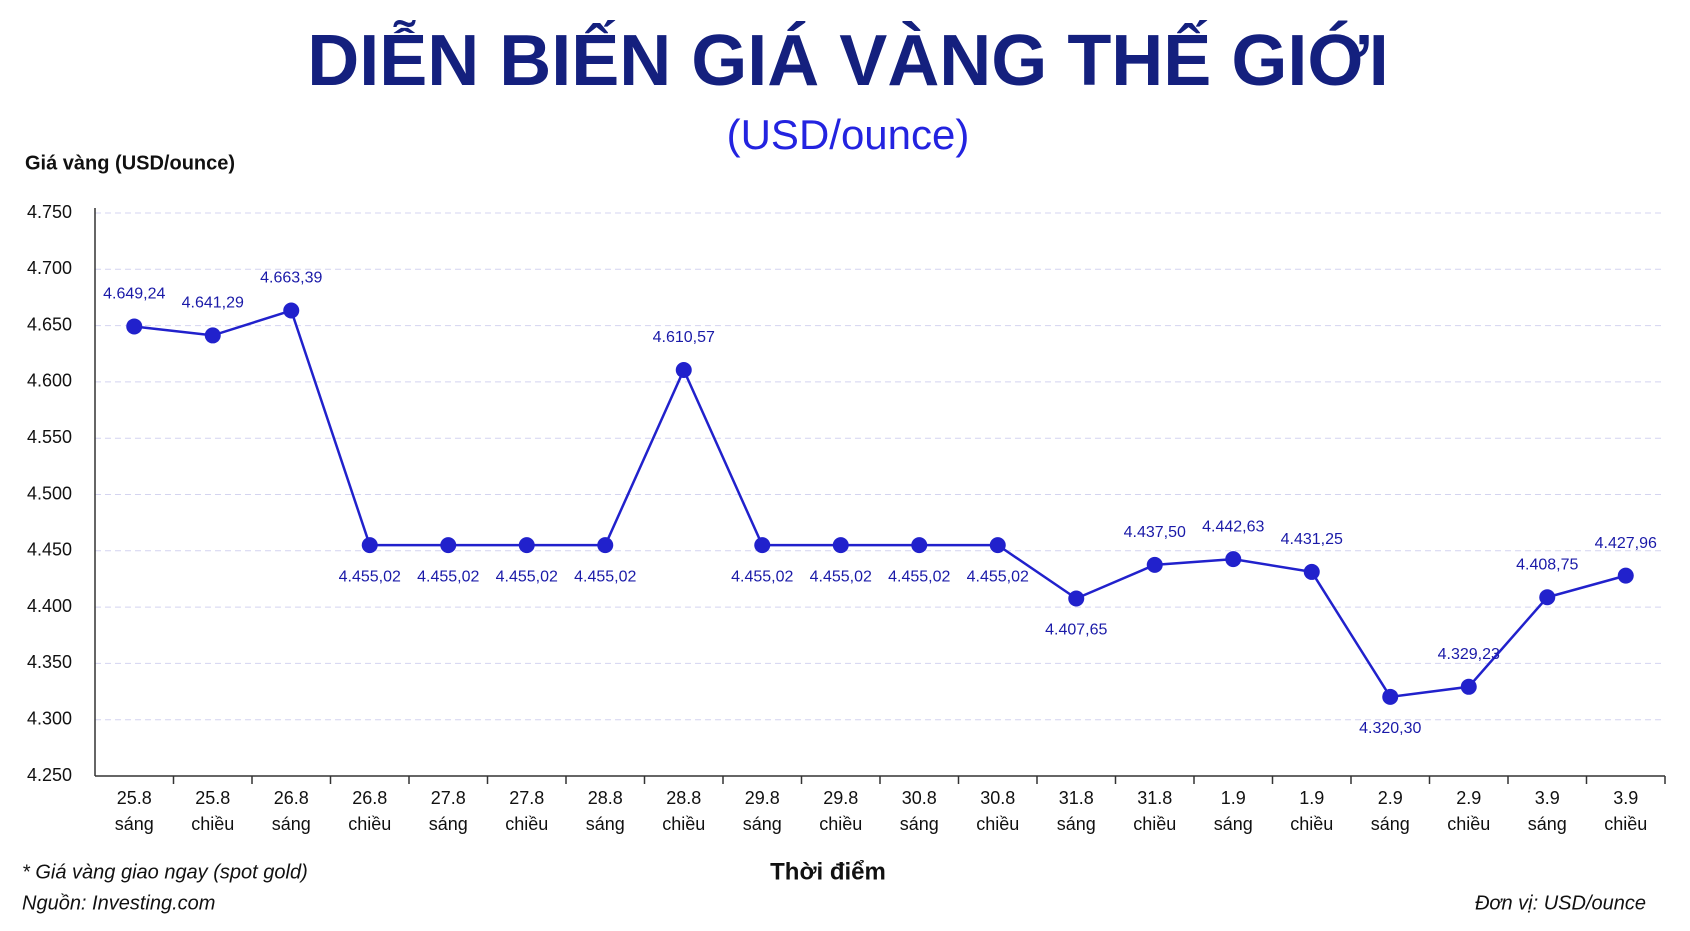  What do you see at coordinates (49, 550) in the screenshot?
I see `y-tick-label: 4.450` at bounding box center [49, 550].